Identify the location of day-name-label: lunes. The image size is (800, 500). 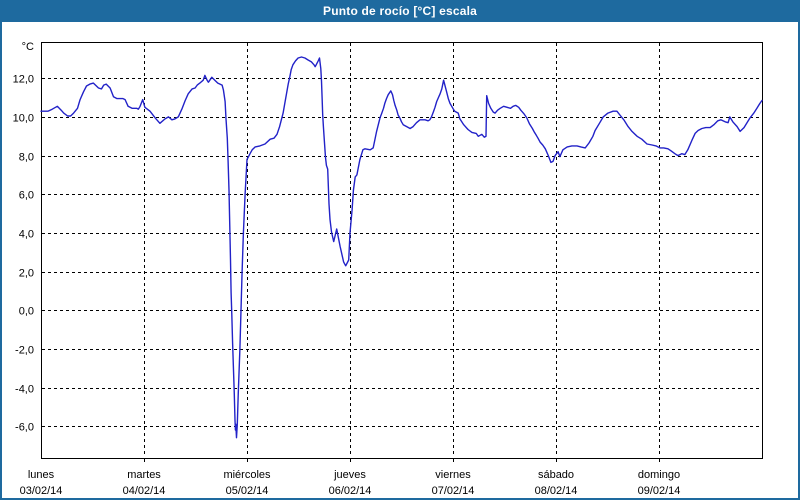
(41, 475).